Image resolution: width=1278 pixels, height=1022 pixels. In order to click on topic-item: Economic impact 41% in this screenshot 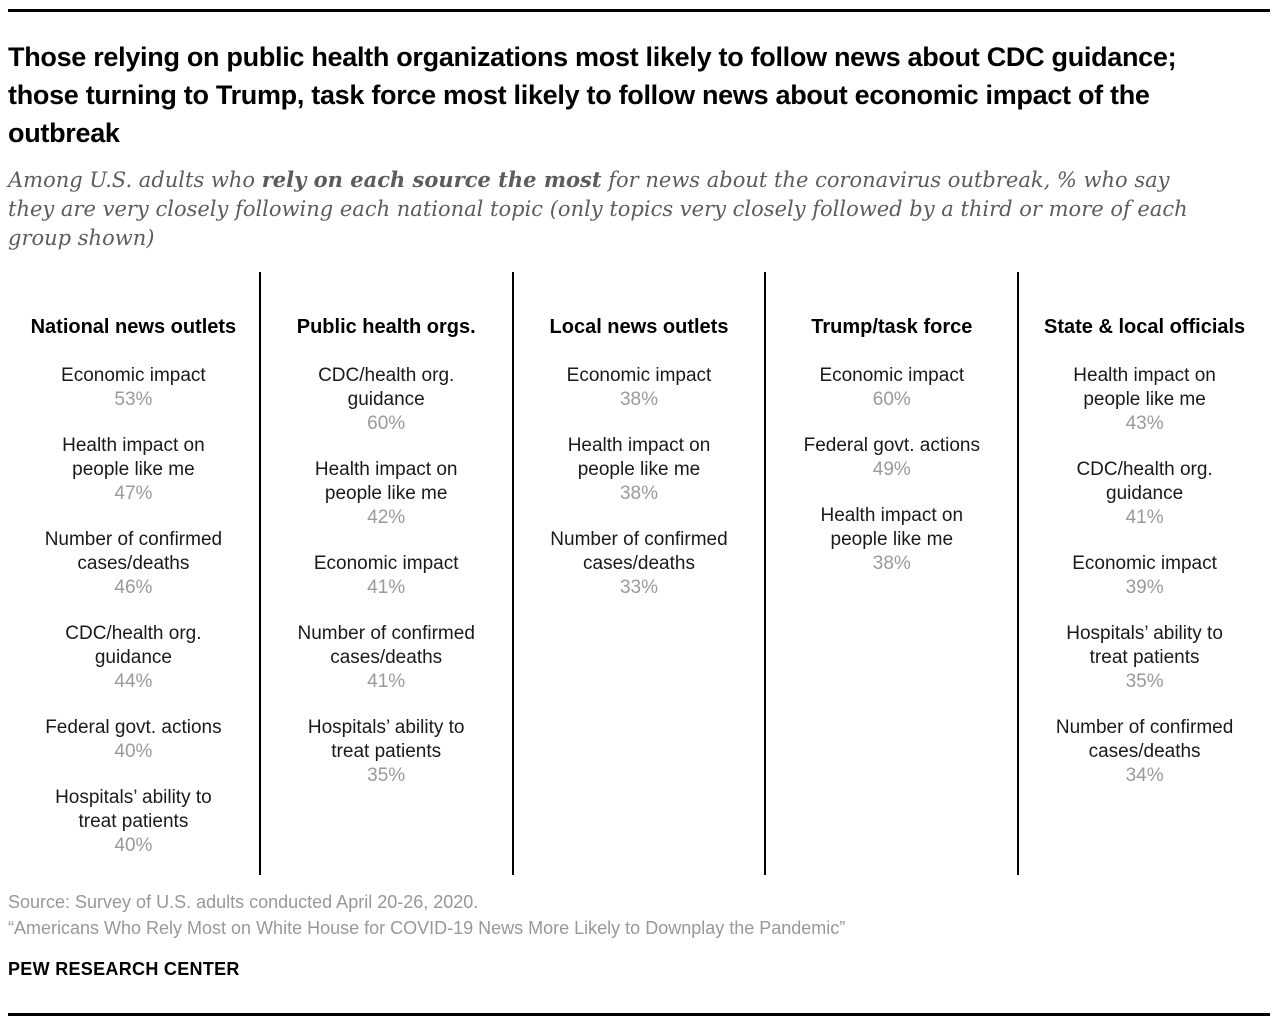, I will do `click(386, 576)`.